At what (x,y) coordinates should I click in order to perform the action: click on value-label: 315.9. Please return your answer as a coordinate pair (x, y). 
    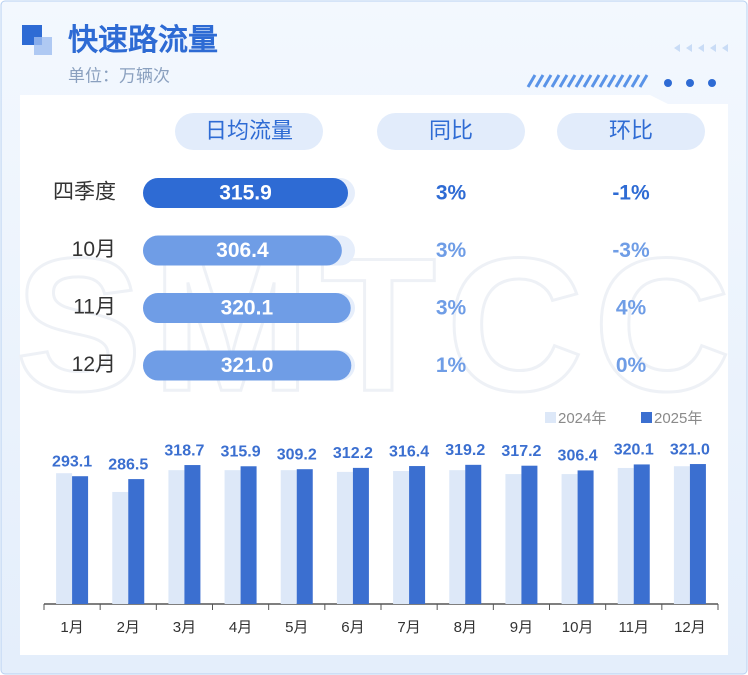
    Looking at the image, I should click on (245, 193).